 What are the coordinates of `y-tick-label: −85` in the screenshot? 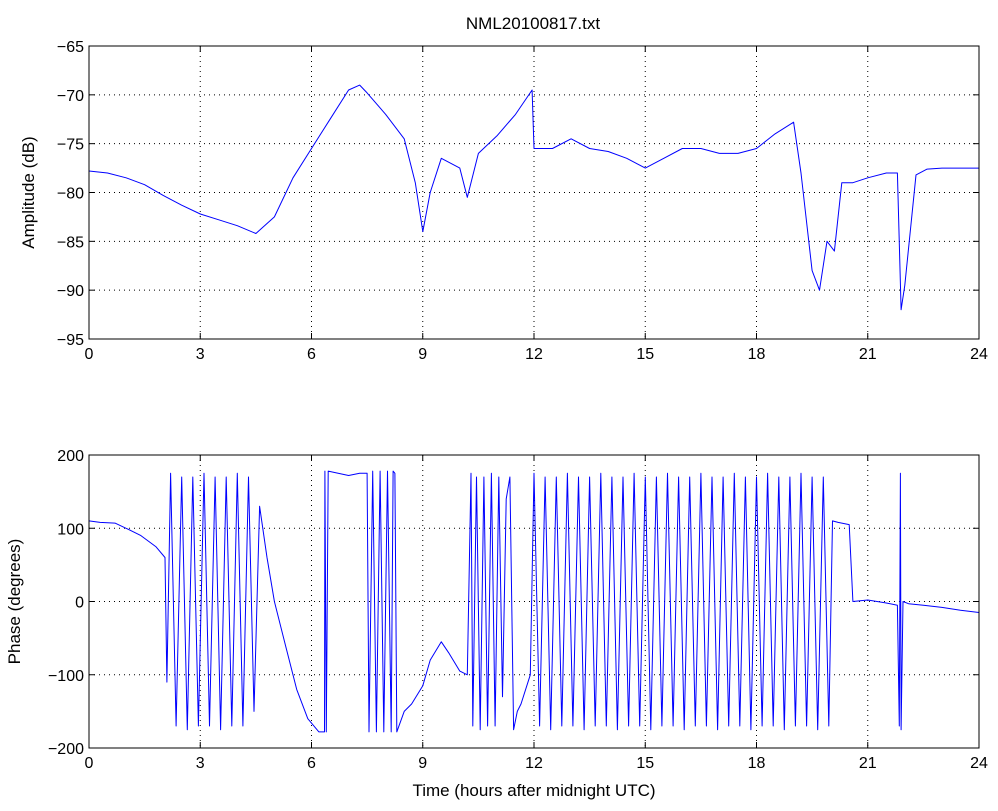 It's located at (70, 242).